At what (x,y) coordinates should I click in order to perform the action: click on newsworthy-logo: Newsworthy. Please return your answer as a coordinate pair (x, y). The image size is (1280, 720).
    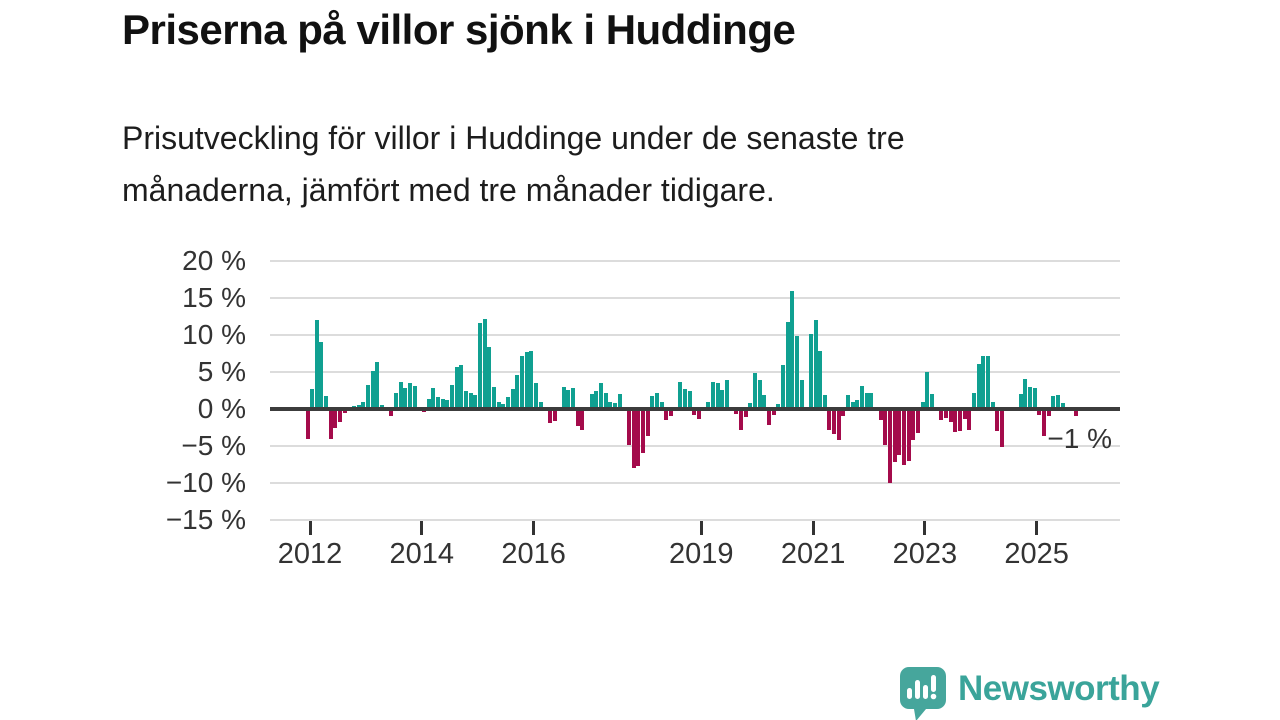
    Looking at the image, I should click on (1027, 692).